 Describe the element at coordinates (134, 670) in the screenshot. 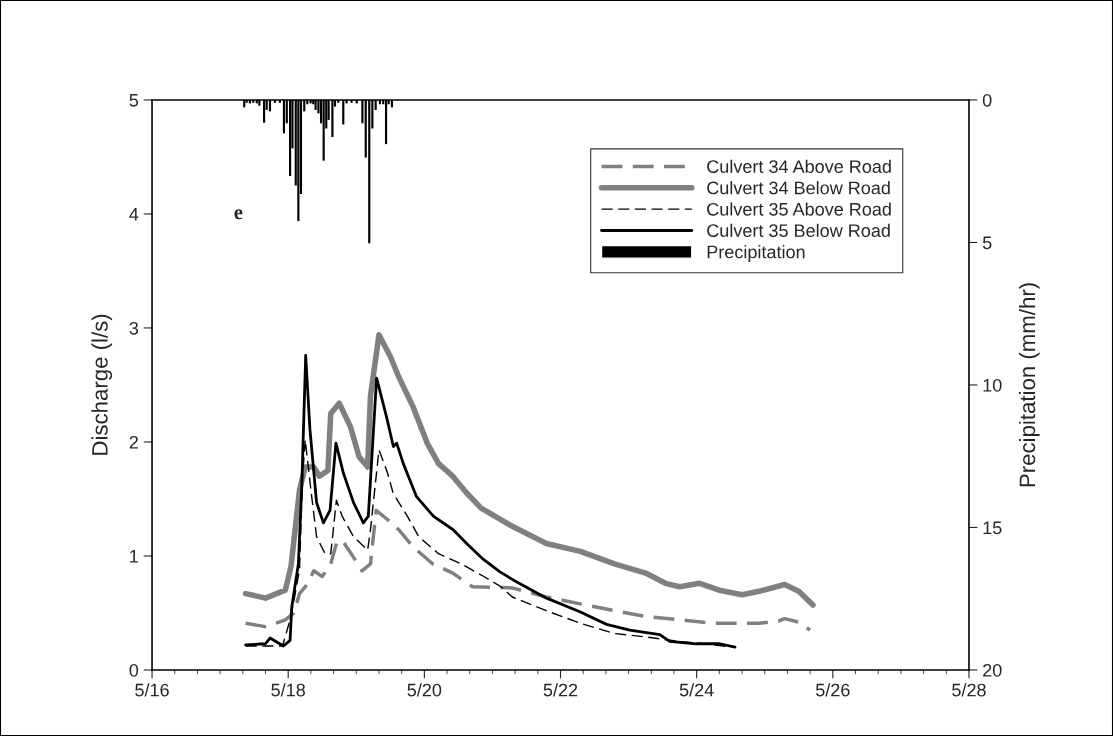

I see `y-tick-label: 0` at that location.